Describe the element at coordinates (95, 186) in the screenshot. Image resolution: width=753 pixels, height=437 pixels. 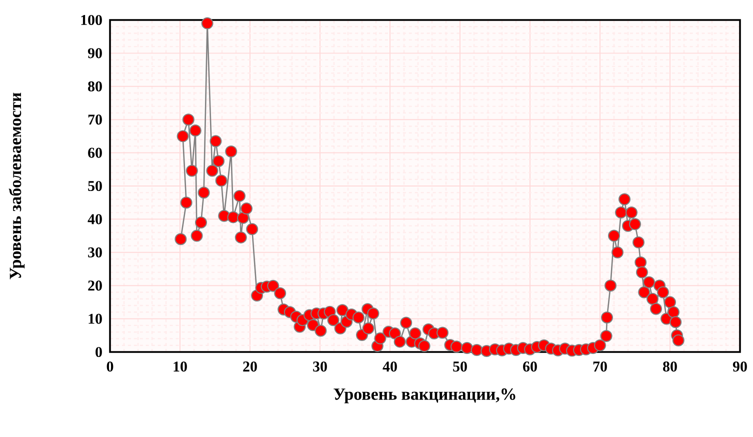
I see `y-tick-label: 50` at that location.